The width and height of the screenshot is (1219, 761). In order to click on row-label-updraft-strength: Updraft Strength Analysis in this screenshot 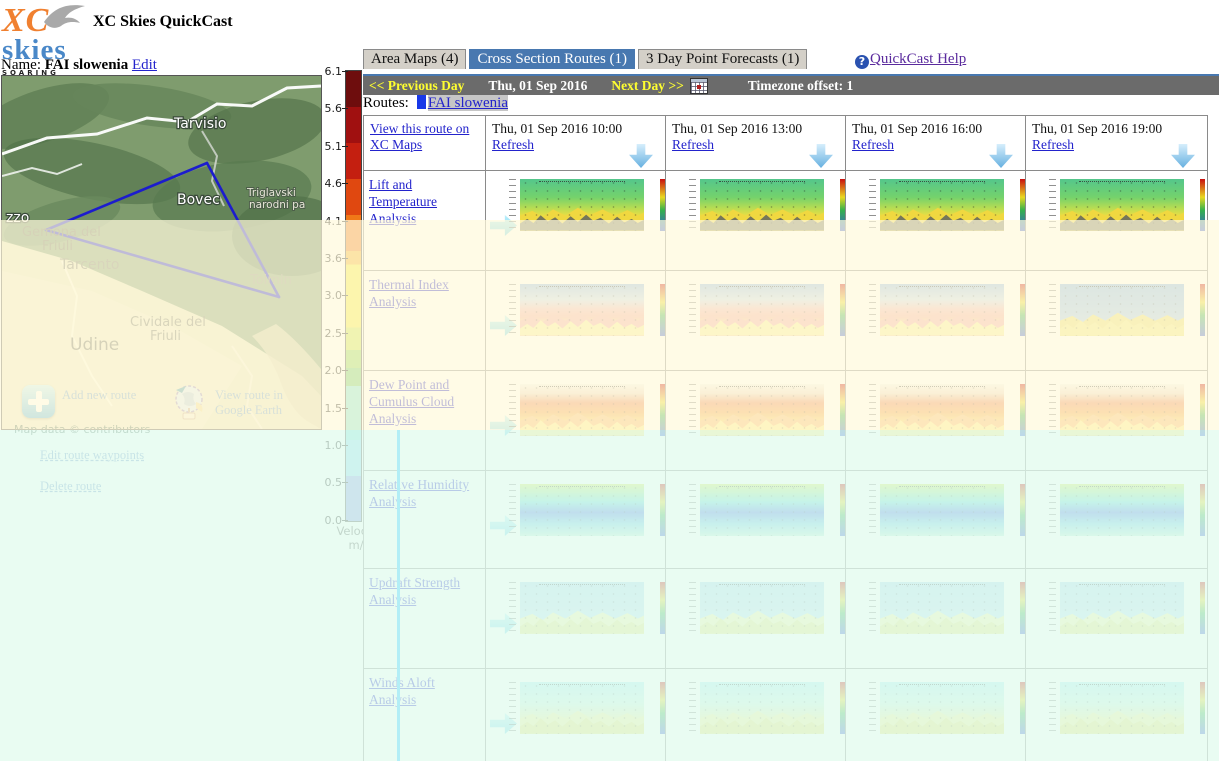, I will do `click(425, 619)`.